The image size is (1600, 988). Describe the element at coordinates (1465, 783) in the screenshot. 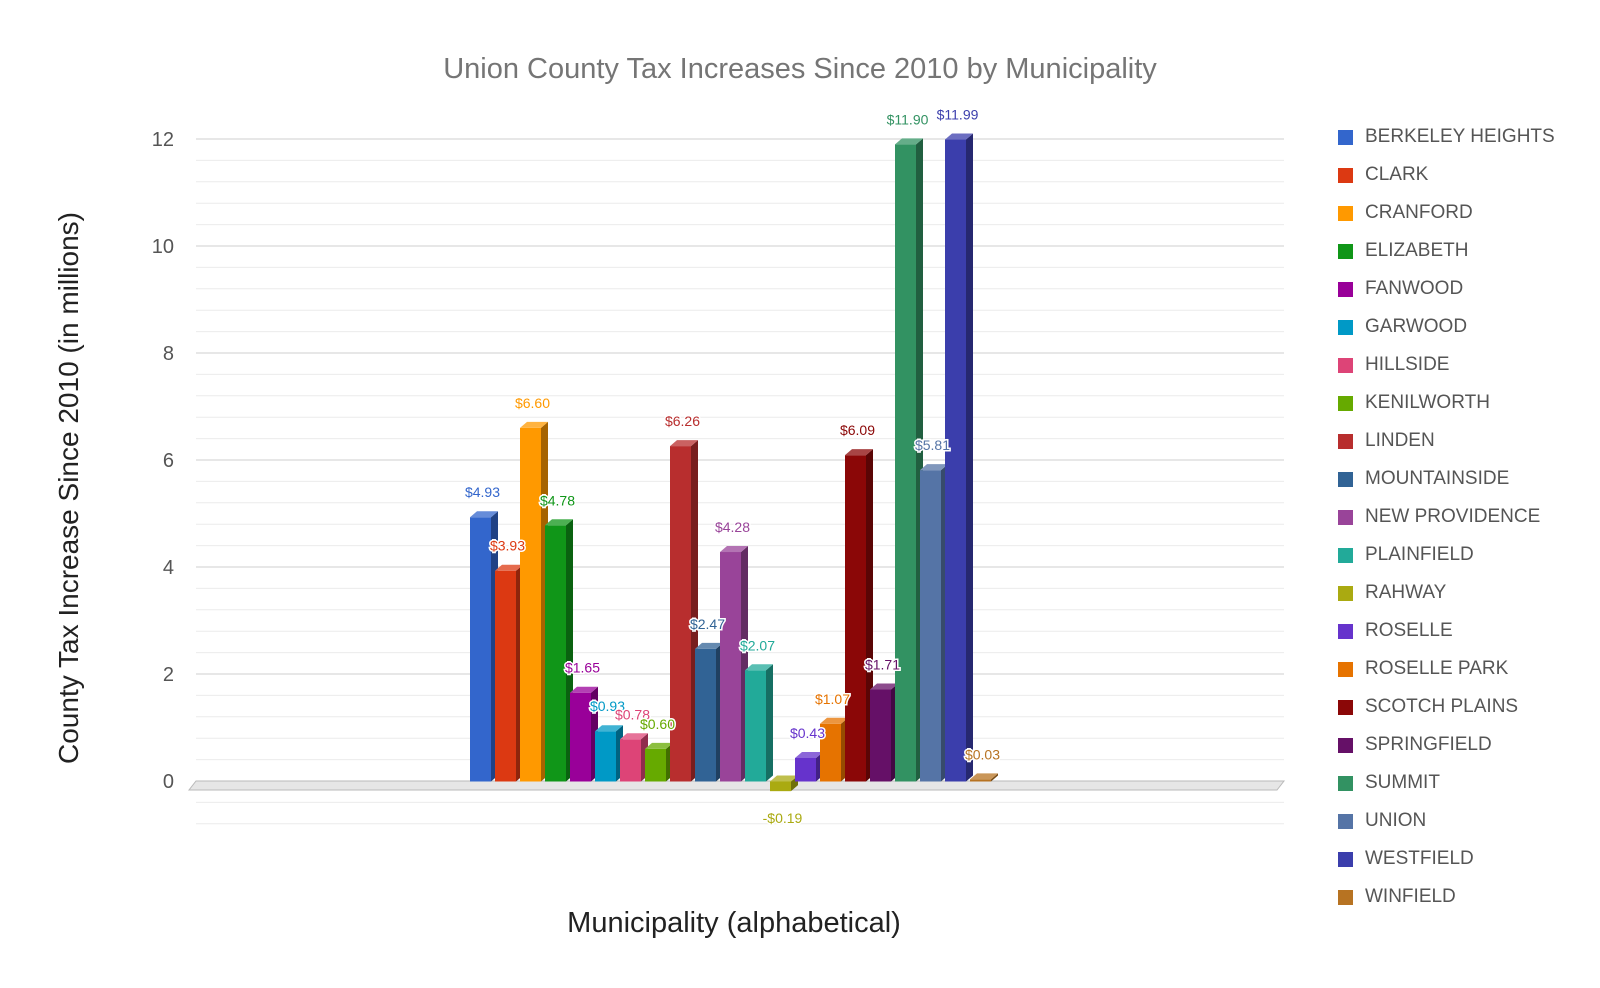

I see `legend-item: SUMMIT` at that location.